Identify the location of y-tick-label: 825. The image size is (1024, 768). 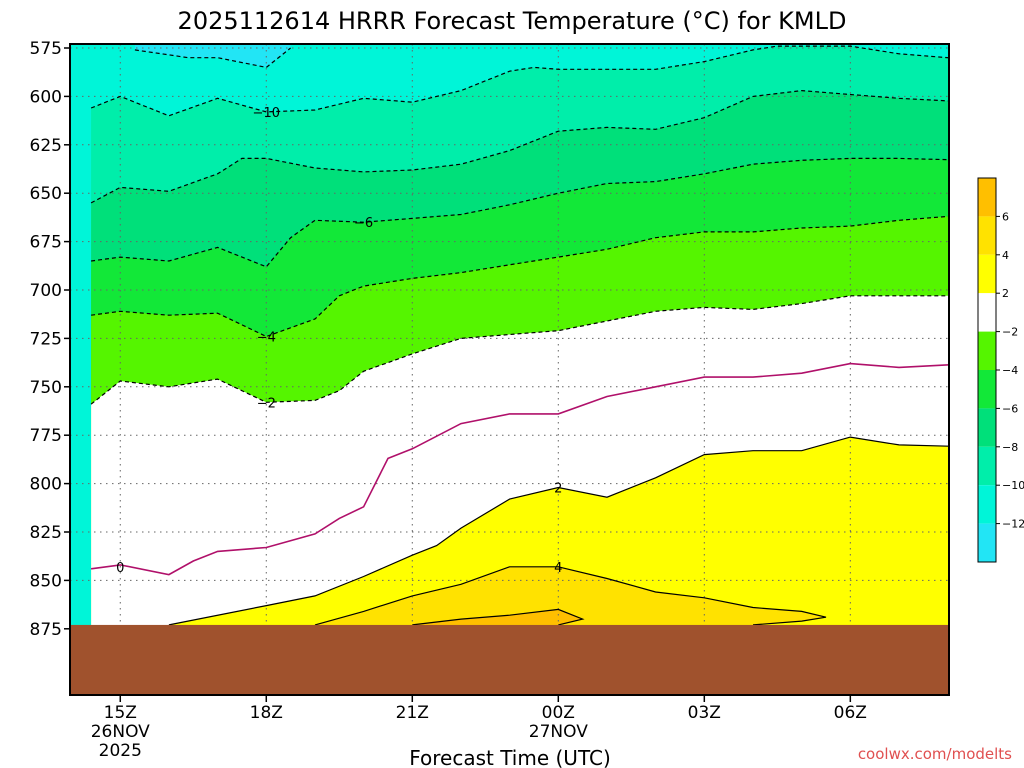
(46, 533).